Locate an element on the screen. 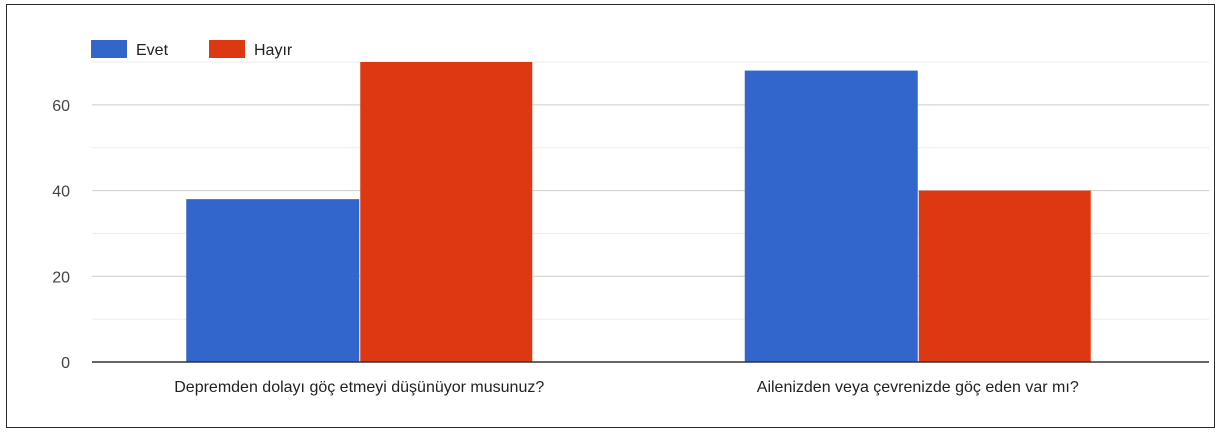  y-tick-label: 20 is located at coordinates (61, 277).